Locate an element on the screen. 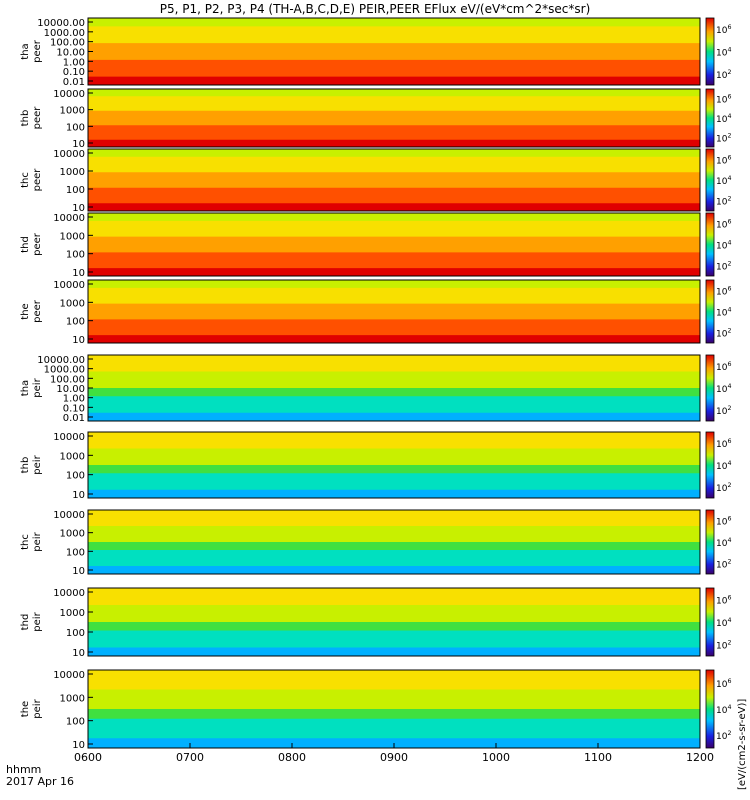 This screenshot has height=800, width=750. panel-thb-peer: 10000 1000 100 10 thb peer 102 104 106 is located at coordinates (375, 119).